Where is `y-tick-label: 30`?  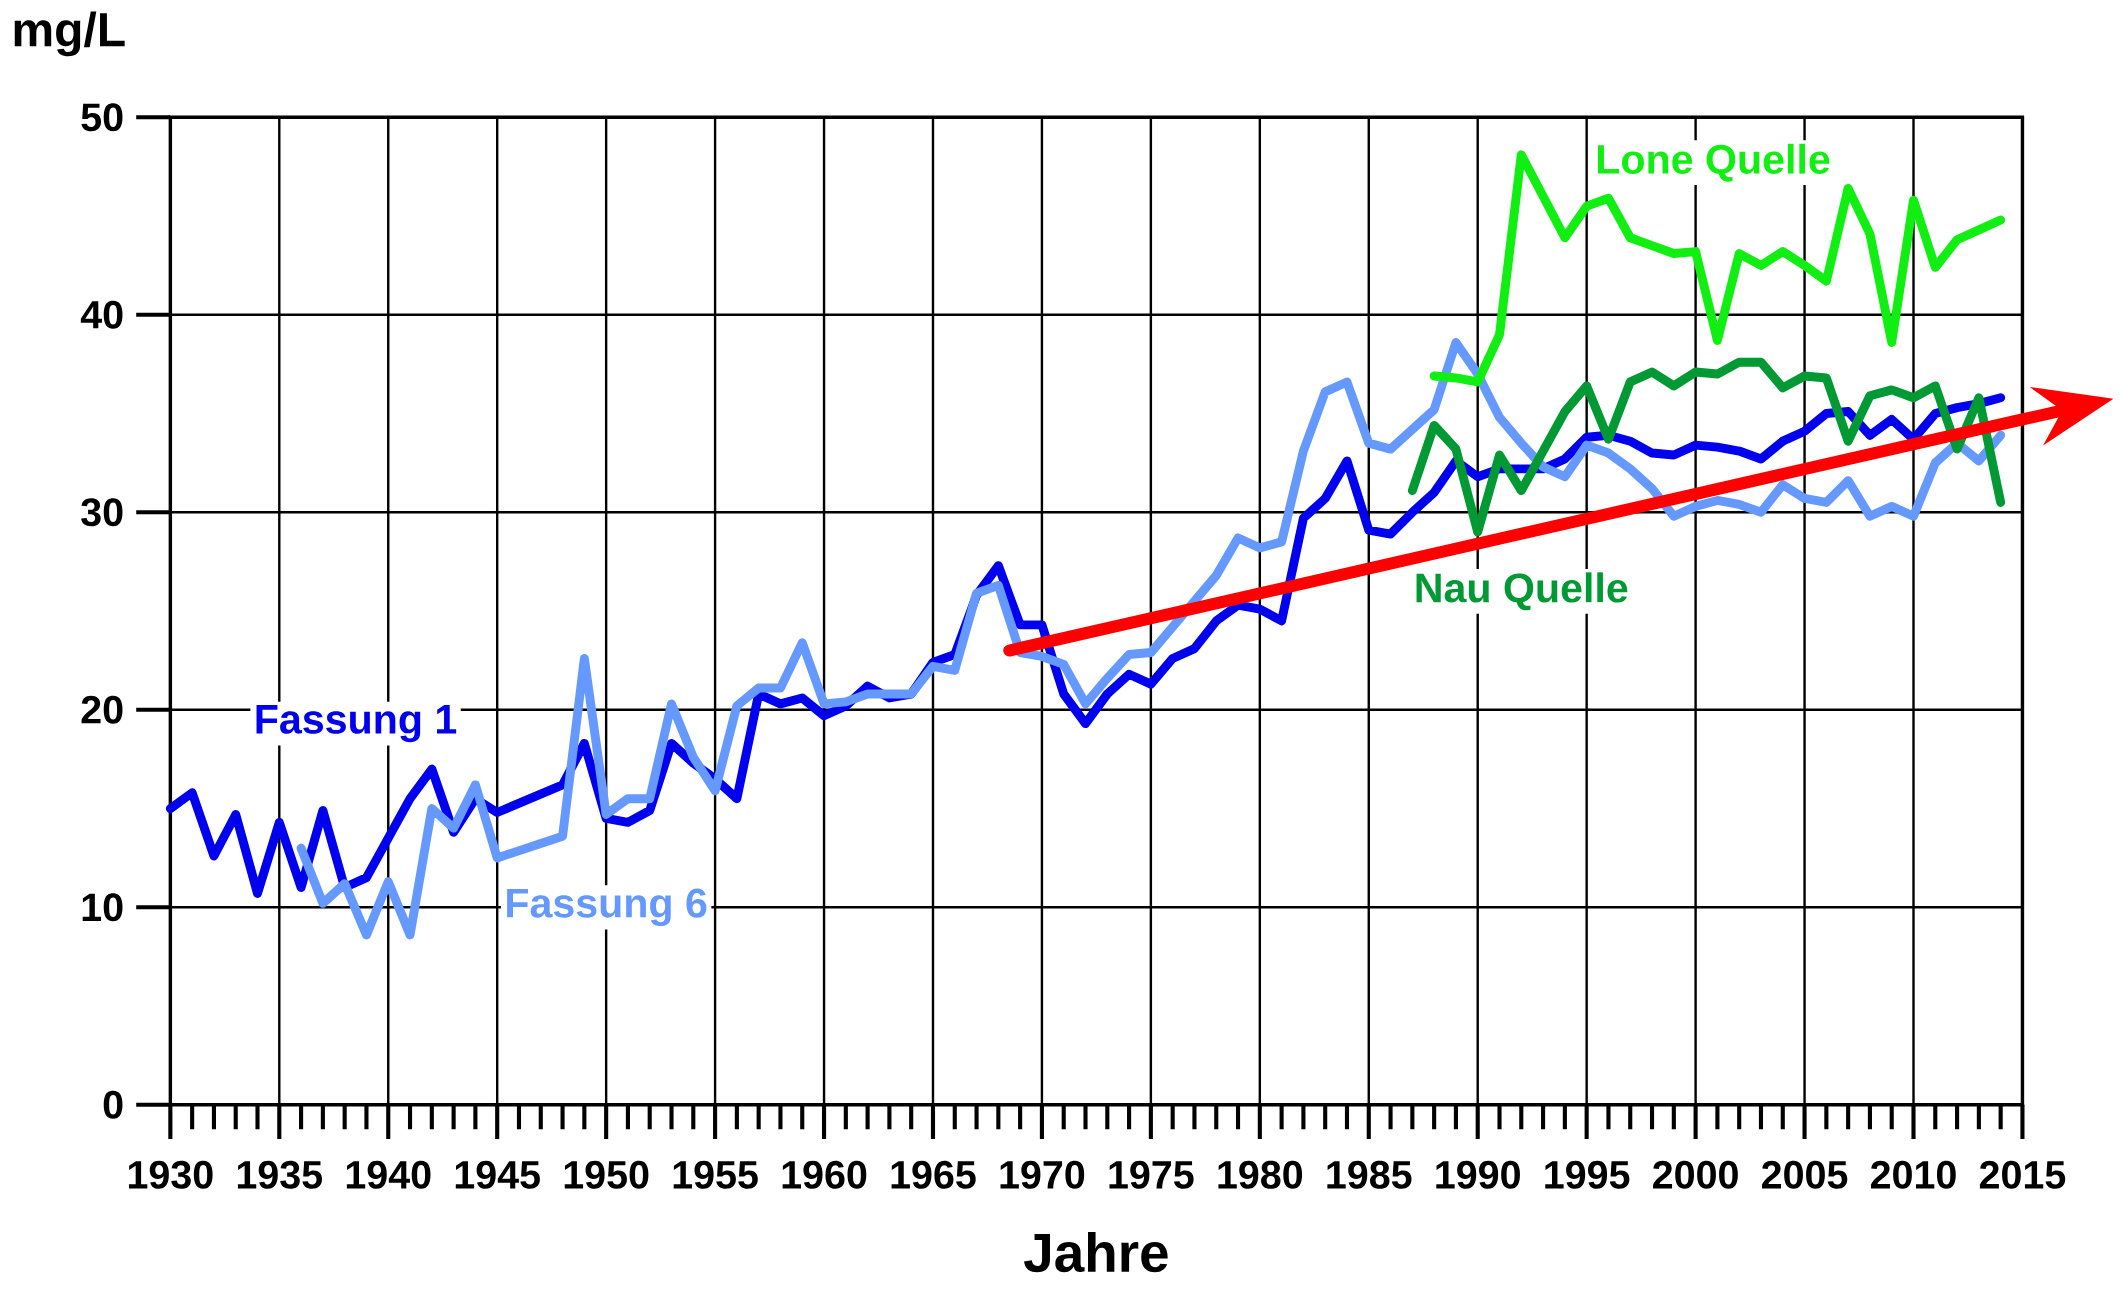 y-tick-label: 30 is located at coordinates (102, 512).